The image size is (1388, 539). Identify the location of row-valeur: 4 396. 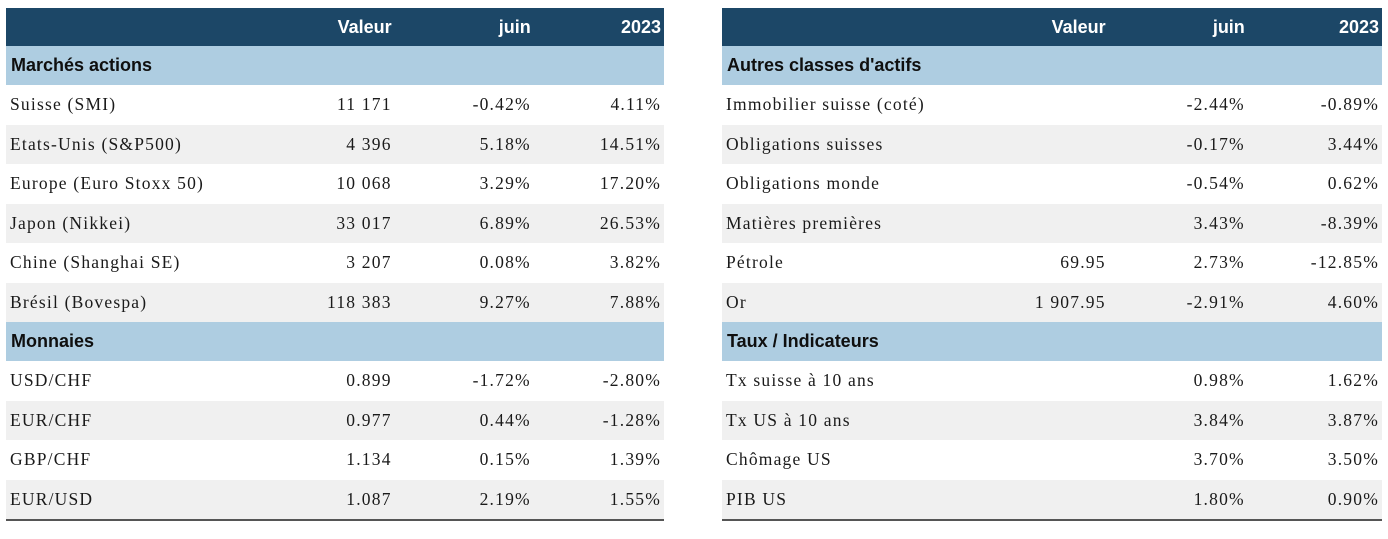
(369, 143).